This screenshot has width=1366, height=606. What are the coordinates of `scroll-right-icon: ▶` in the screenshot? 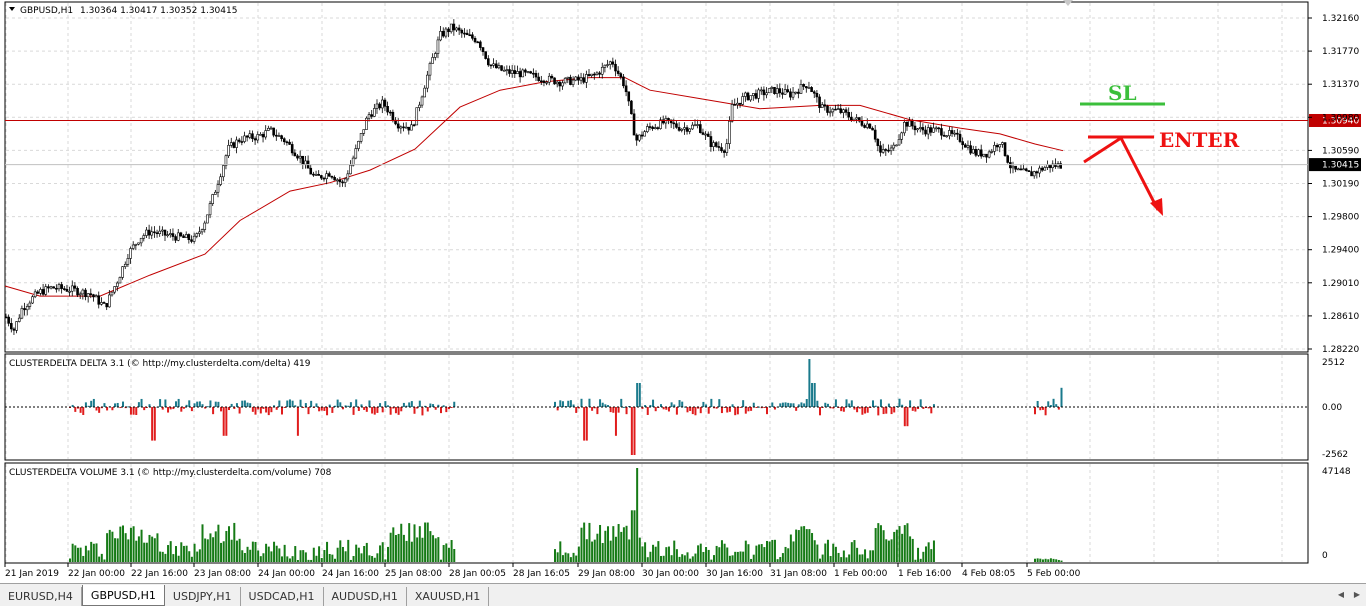 It's located at (1357, 594).